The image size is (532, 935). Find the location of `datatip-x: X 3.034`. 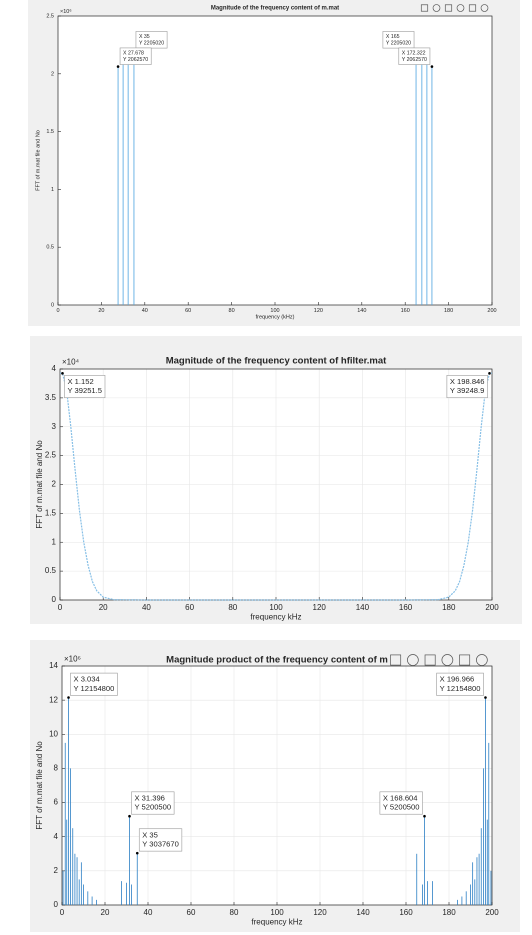

datatip-x: X 3.034 is located at coordinates (87, 679).